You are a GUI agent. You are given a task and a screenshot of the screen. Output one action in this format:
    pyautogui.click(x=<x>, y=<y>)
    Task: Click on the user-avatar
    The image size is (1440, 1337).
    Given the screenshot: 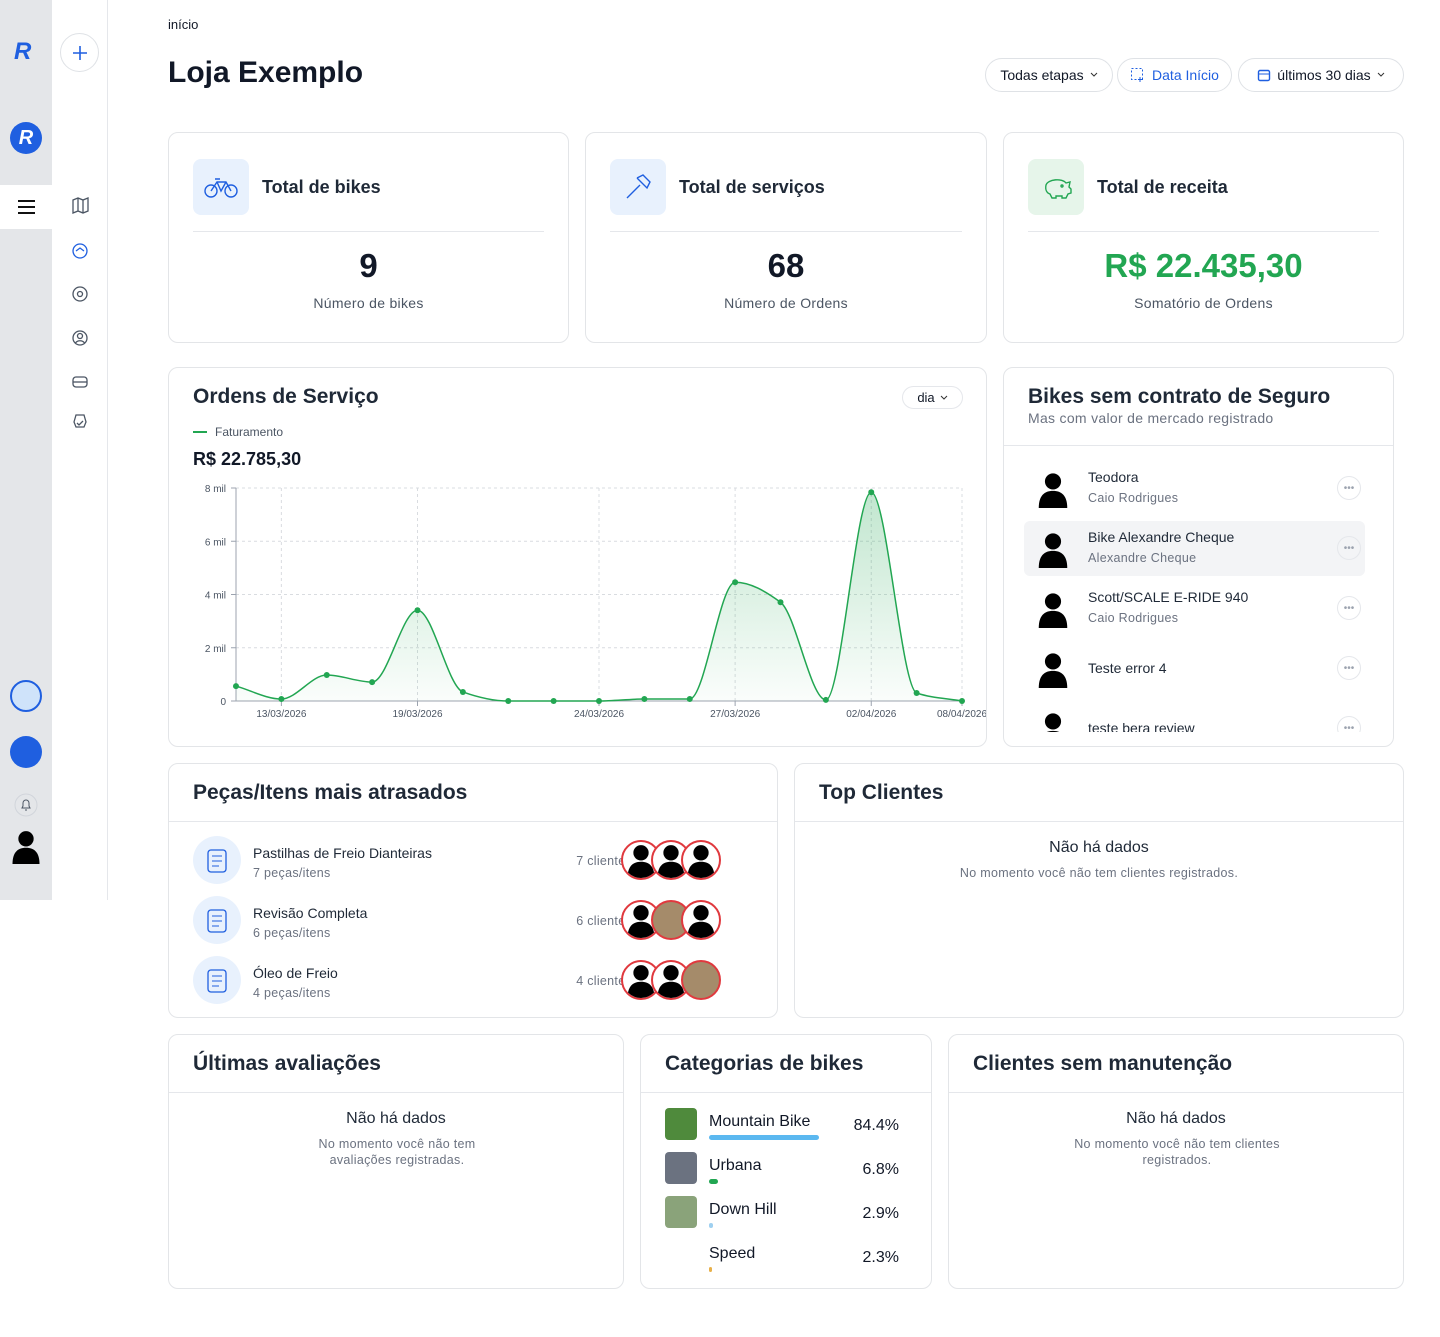 What is the action you would take?
    pyautogui.click(x=26, y=846)
    